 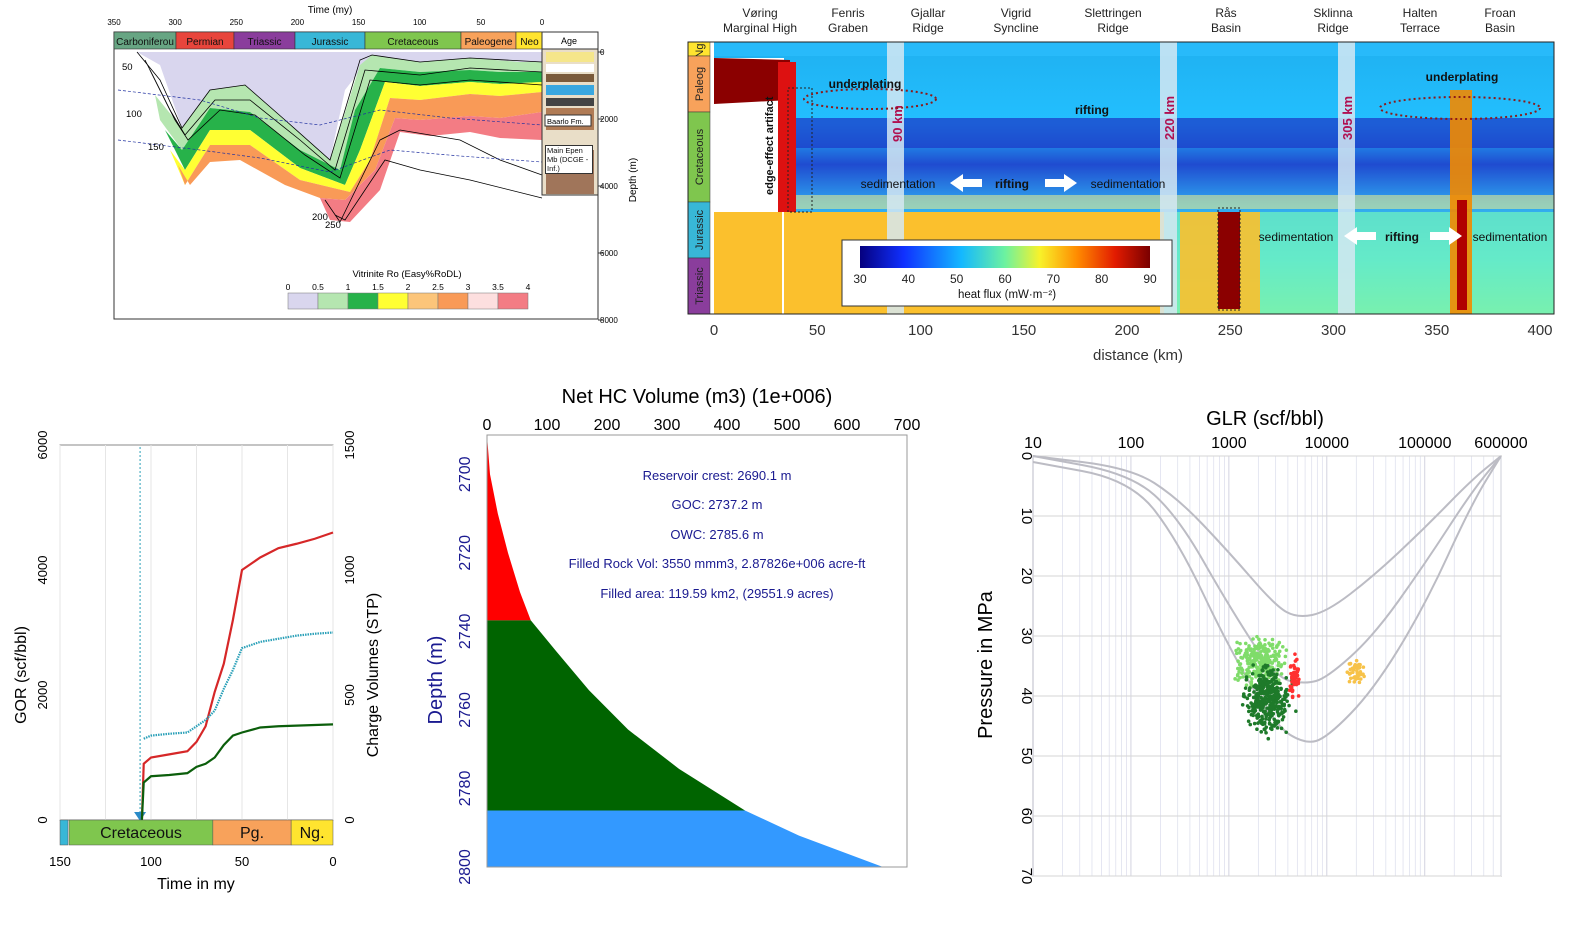 What do you see at coordinates (237, 676) in the screenshot?
I see `gor-series-line` at bounding box center [237, 676].